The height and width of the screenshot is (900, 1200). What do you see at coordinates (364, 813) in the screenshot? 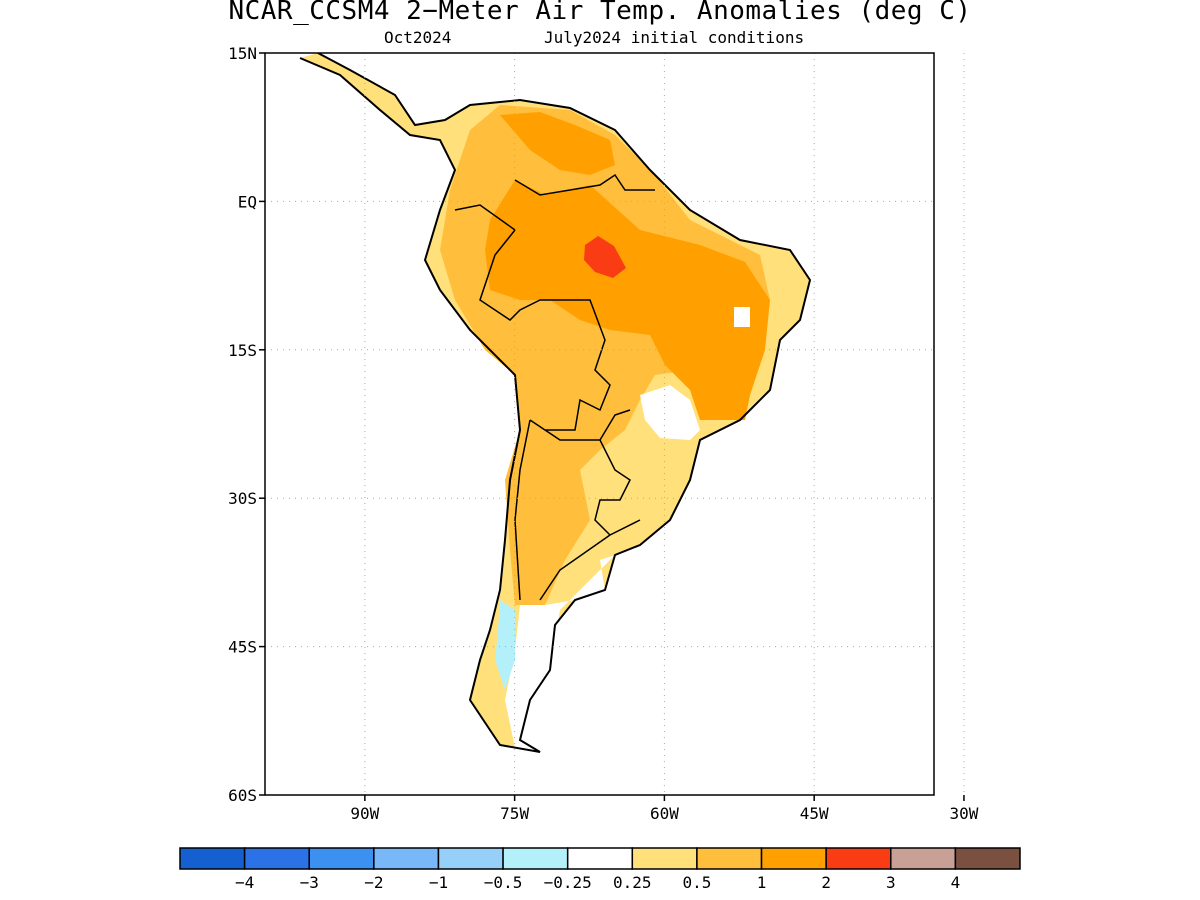
I see `x-tick-label: 90W` at bounding box center [364, 813].